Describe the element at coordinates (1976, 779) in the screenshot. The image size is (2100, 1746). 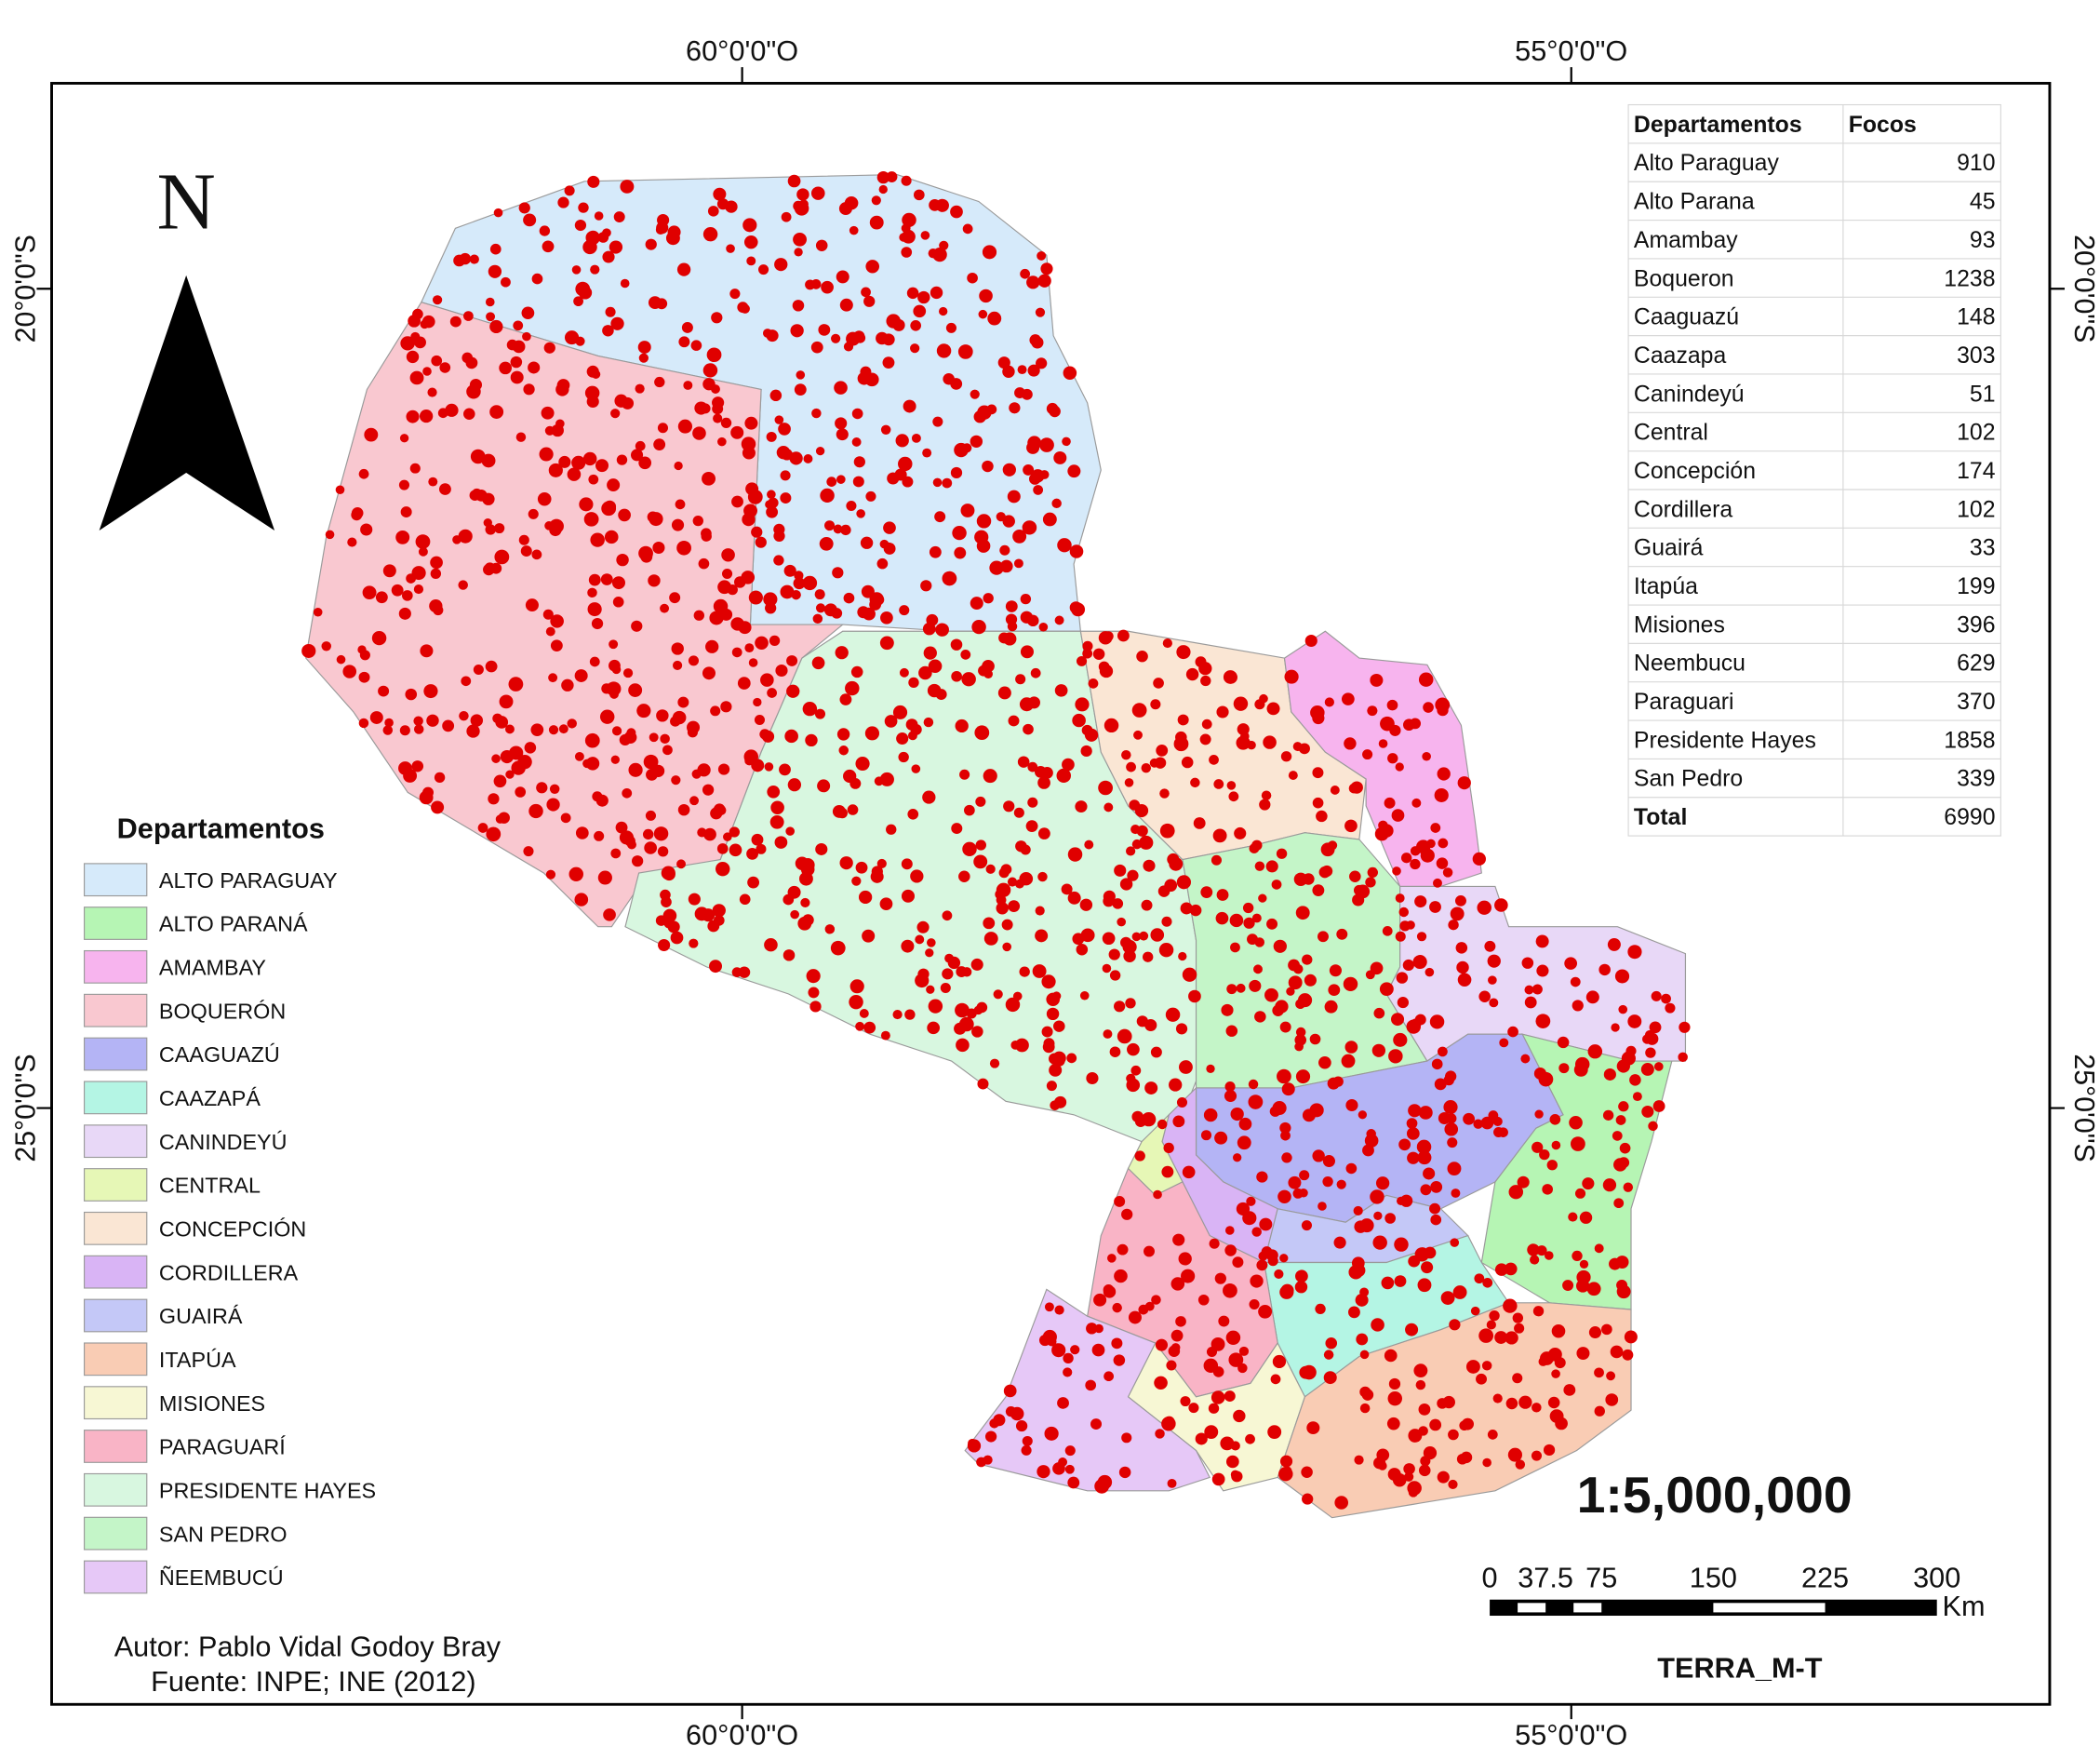
I see `table-cell: 339` at that location.